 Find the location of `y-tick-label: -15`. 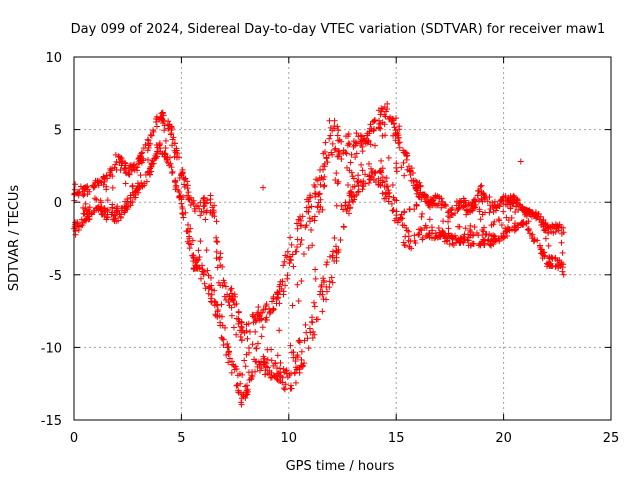

y-tick-label: -15 is located at coordinates (51, 421).